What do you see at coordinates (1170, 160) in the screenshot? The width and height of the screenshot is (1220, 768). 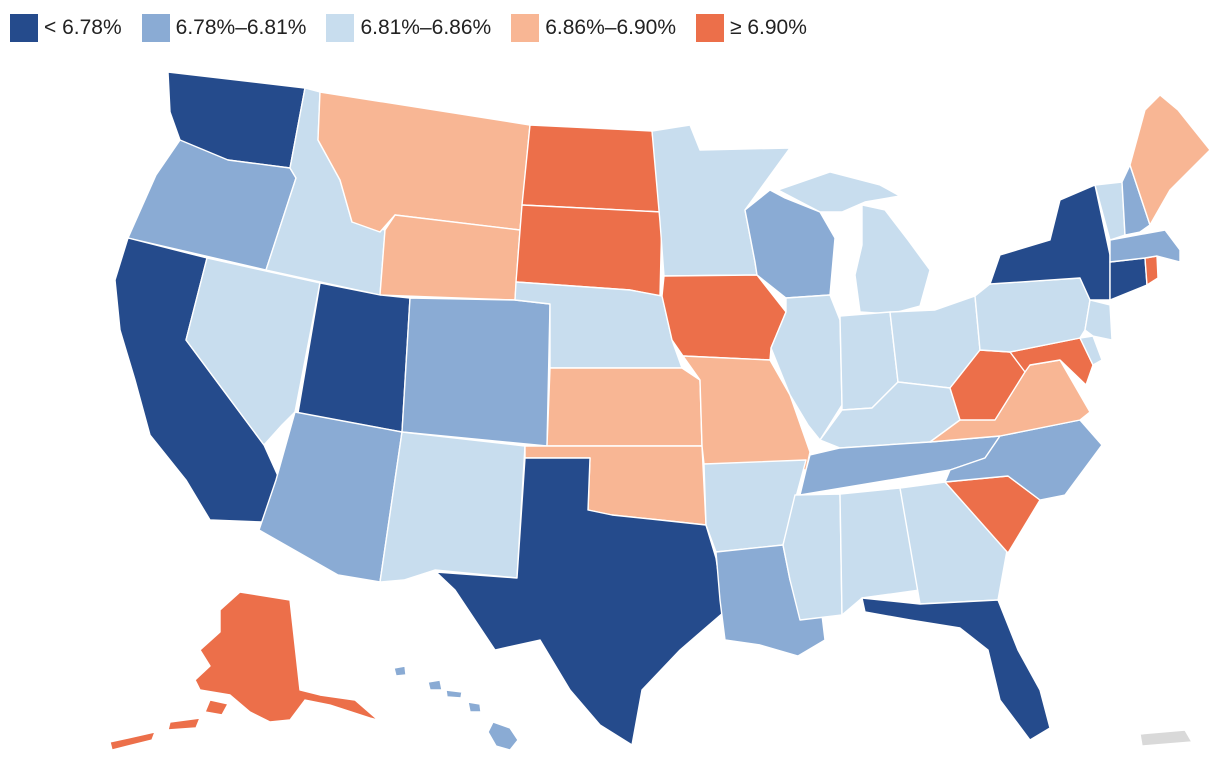 I see `state-me` at bounding box center [1170, 160].